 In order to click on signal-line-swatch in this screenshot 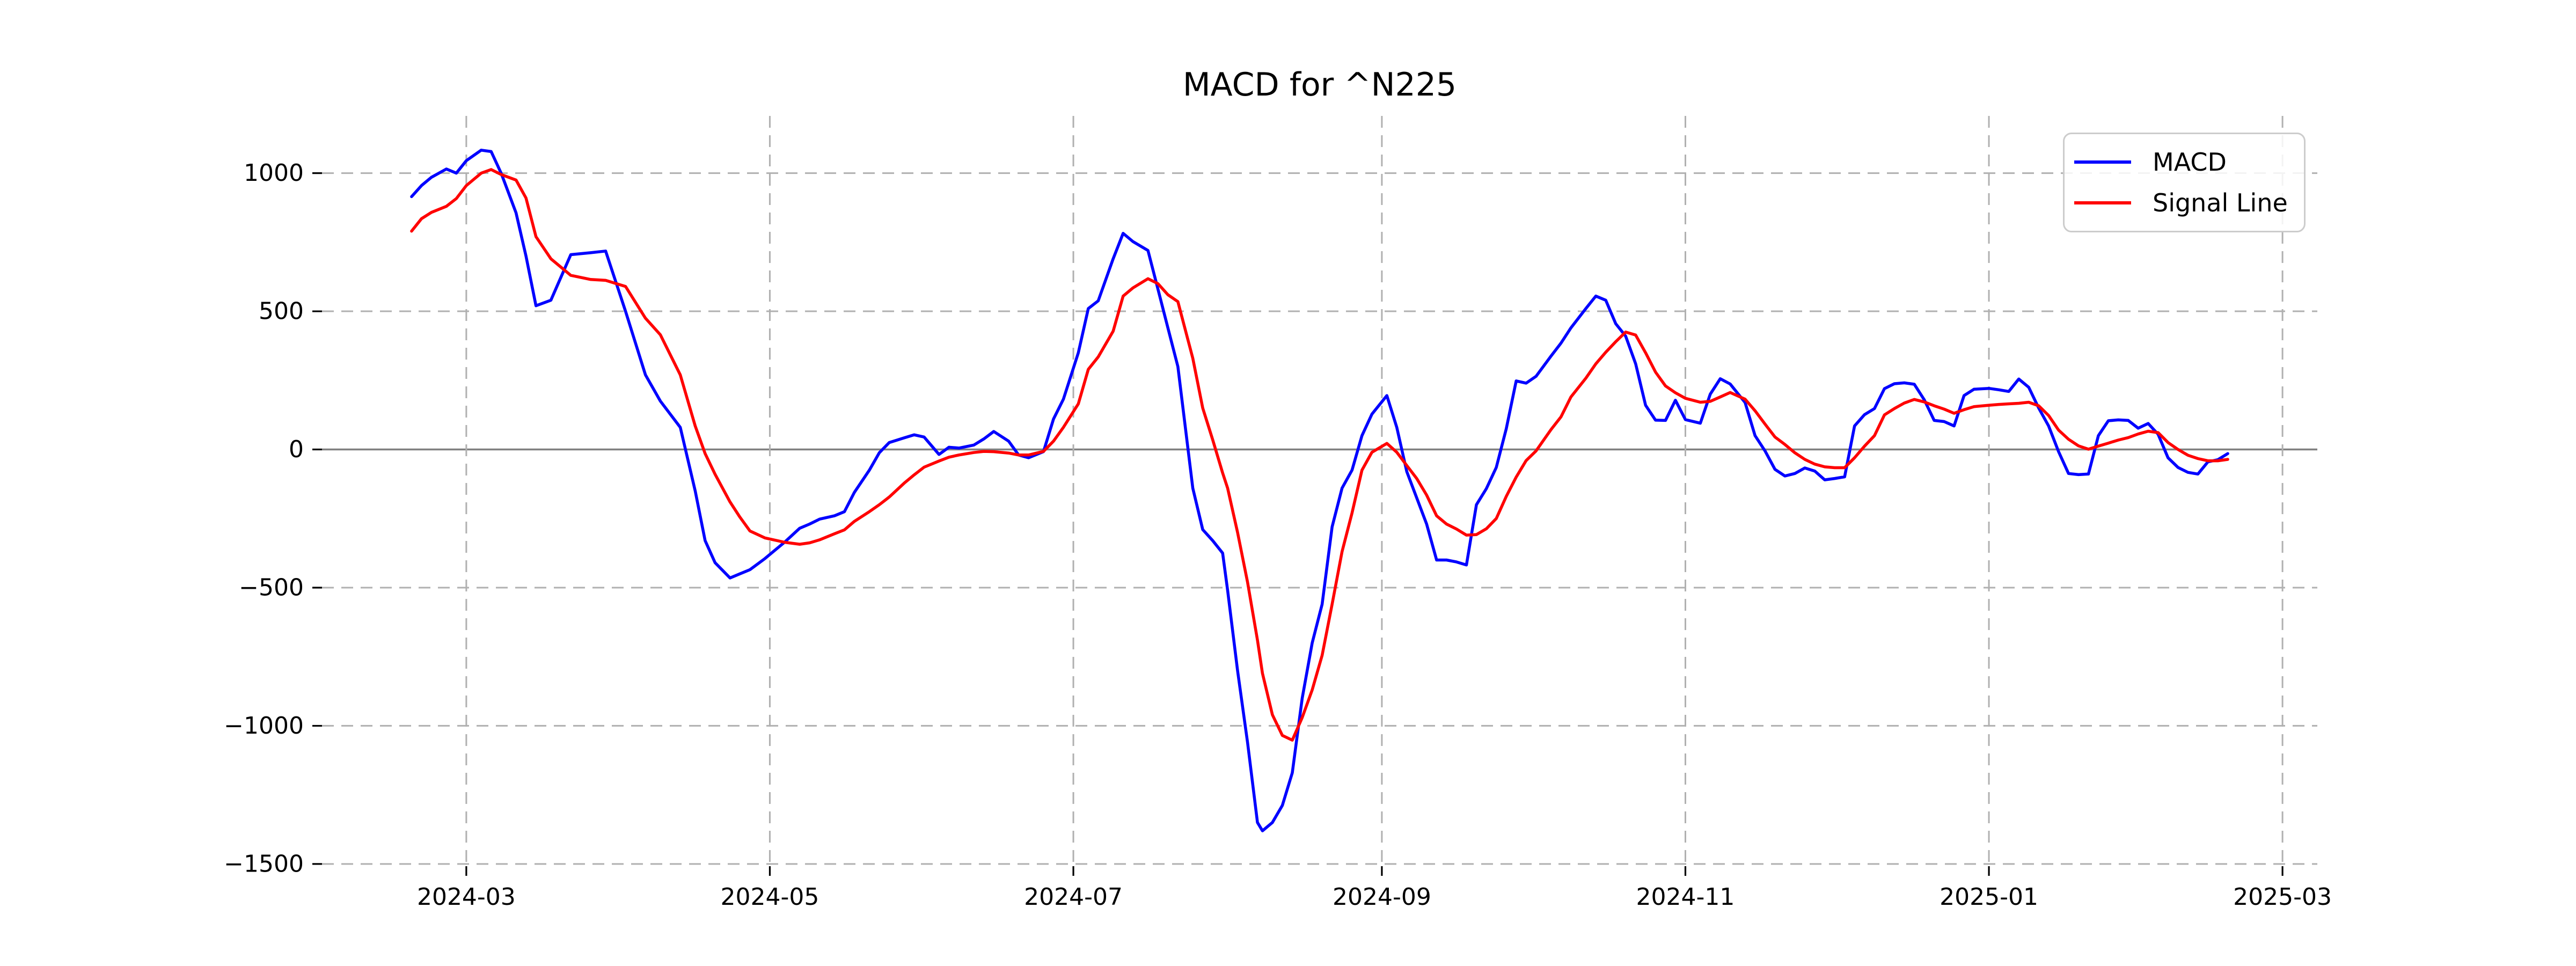, I will do `click(2102, 202)`.